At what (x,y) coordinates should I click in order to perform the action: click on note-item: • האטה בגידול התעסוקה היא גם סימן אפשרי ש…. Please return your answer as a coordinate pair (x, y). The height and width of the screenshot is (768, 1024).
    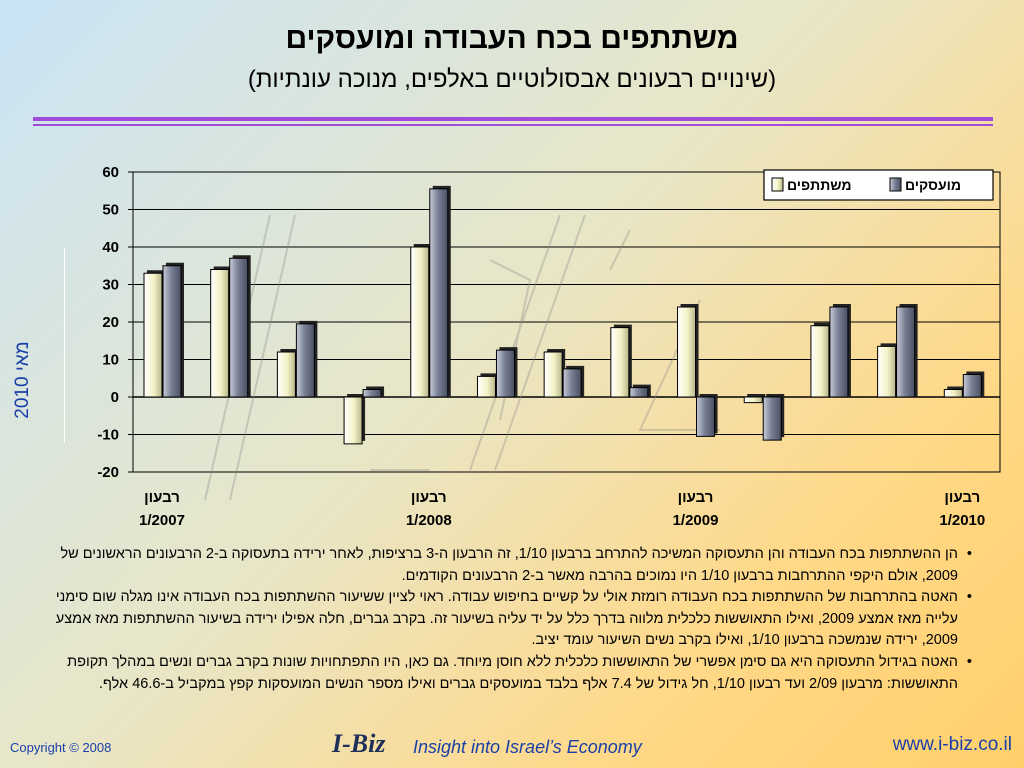
    Looking at the image, I should click on (507, 673).